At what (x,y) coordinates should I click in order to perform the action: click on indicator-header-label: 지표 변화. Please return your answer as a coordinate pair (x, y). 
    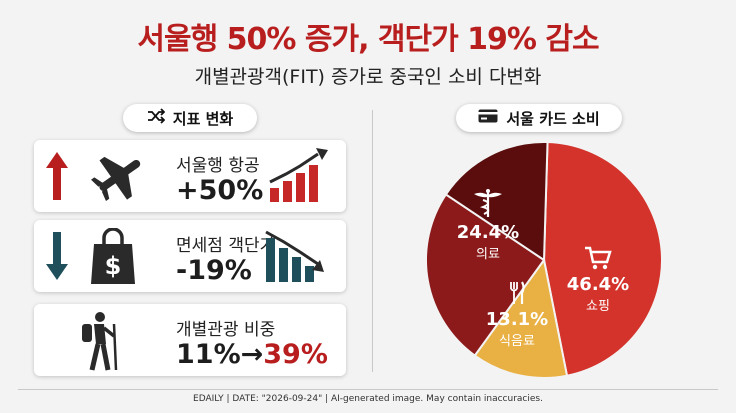
    Looking at the image, I should click on (203, 118).